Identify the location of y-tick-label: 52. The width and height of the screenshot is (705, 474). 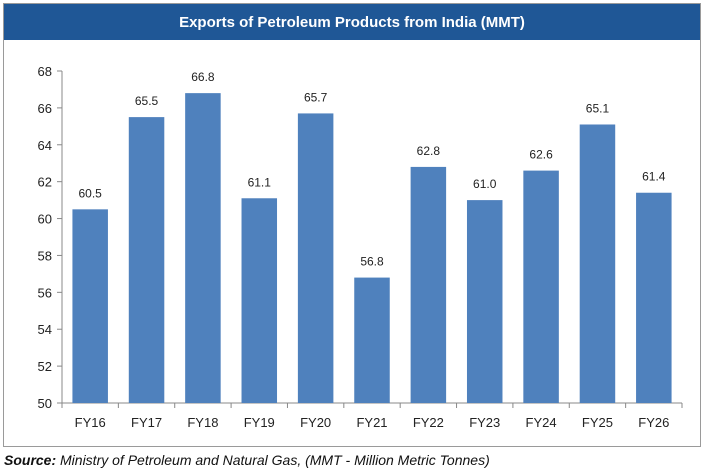
(45, 366).